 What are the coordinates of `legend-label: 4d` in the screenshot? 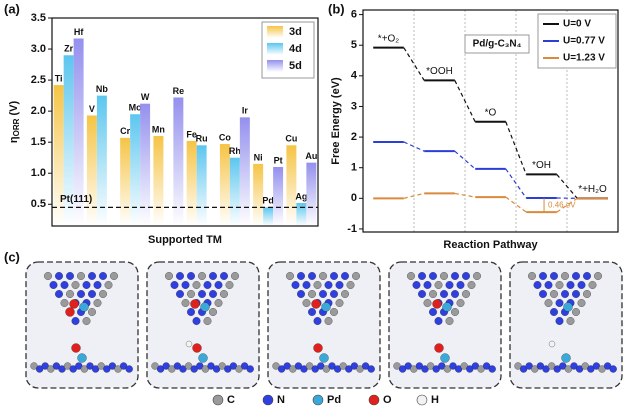 It's located at (295, 49).